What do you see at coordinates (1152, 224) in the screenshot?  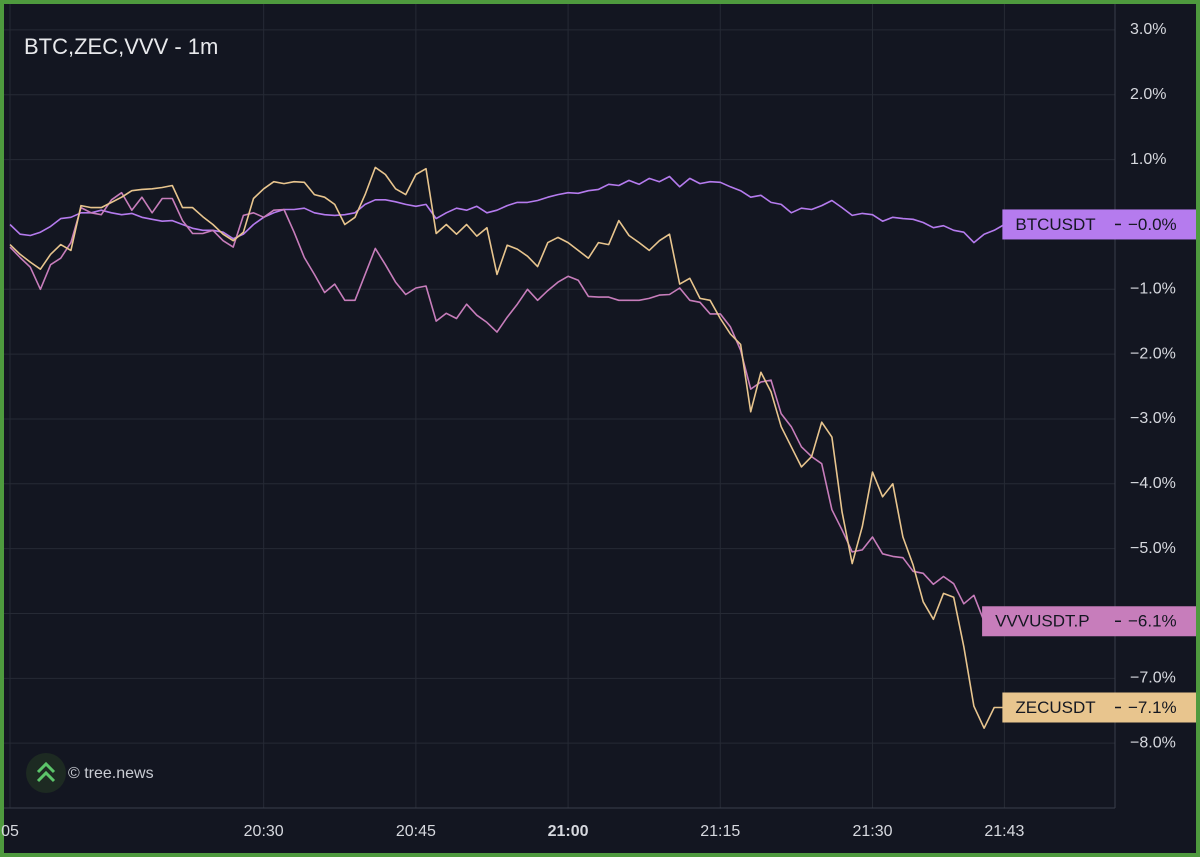 I see `end-value-label: −0.0%` at bounding box center [1152, 224].